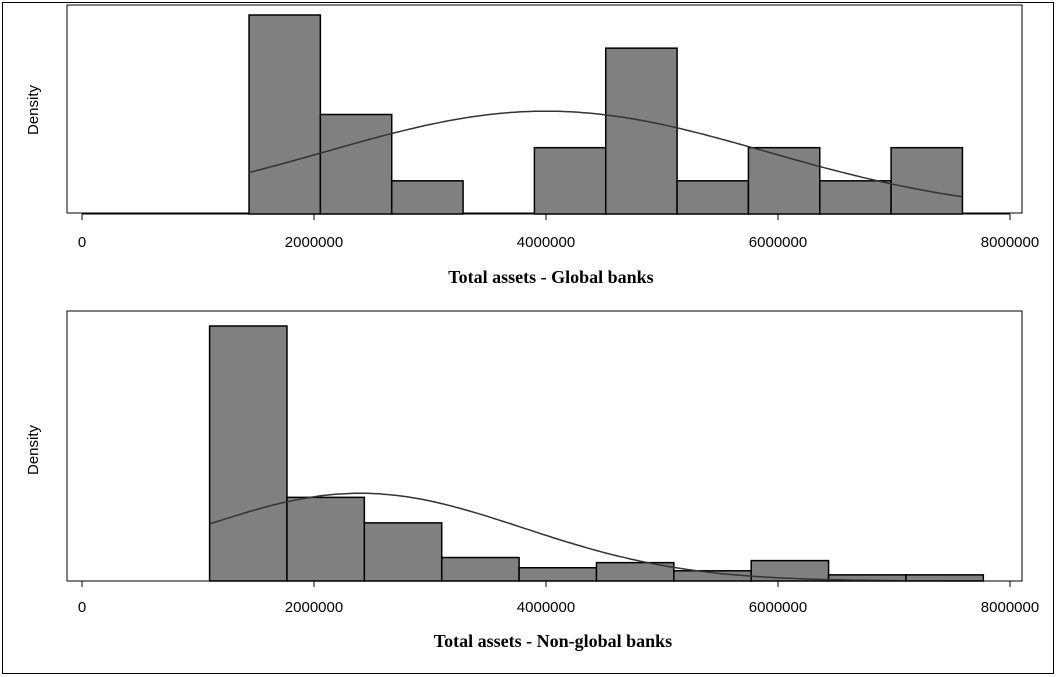 The height and width of the screenshot is (677, 1058). Describe the element at coordinates (596, 537) in the screenshot. I see `density-curve-non-global` at that location.